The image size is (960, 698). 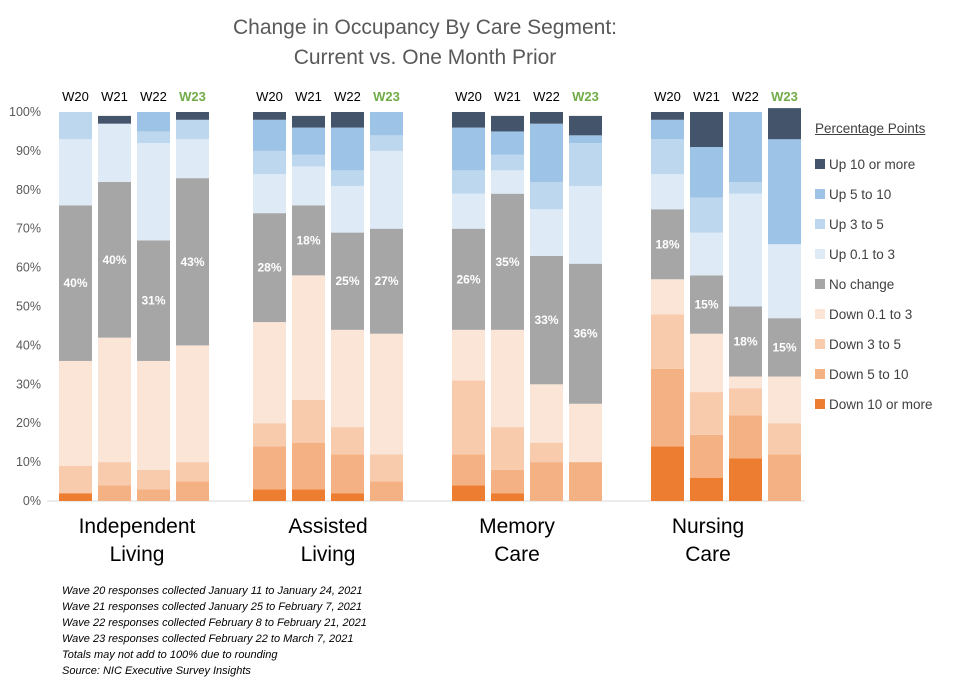 I want to click on legend-item: Up 10 or more, so click(x=874, y=164).